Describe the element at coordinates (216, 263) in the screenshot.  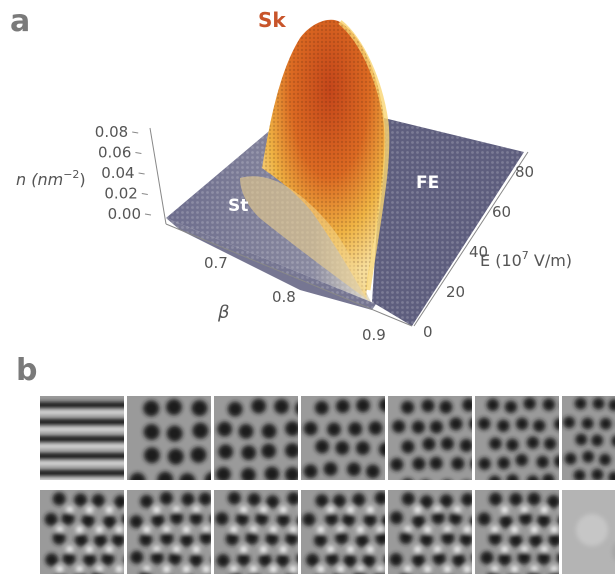
I see `beta-tick-label: 0.7` at that location.